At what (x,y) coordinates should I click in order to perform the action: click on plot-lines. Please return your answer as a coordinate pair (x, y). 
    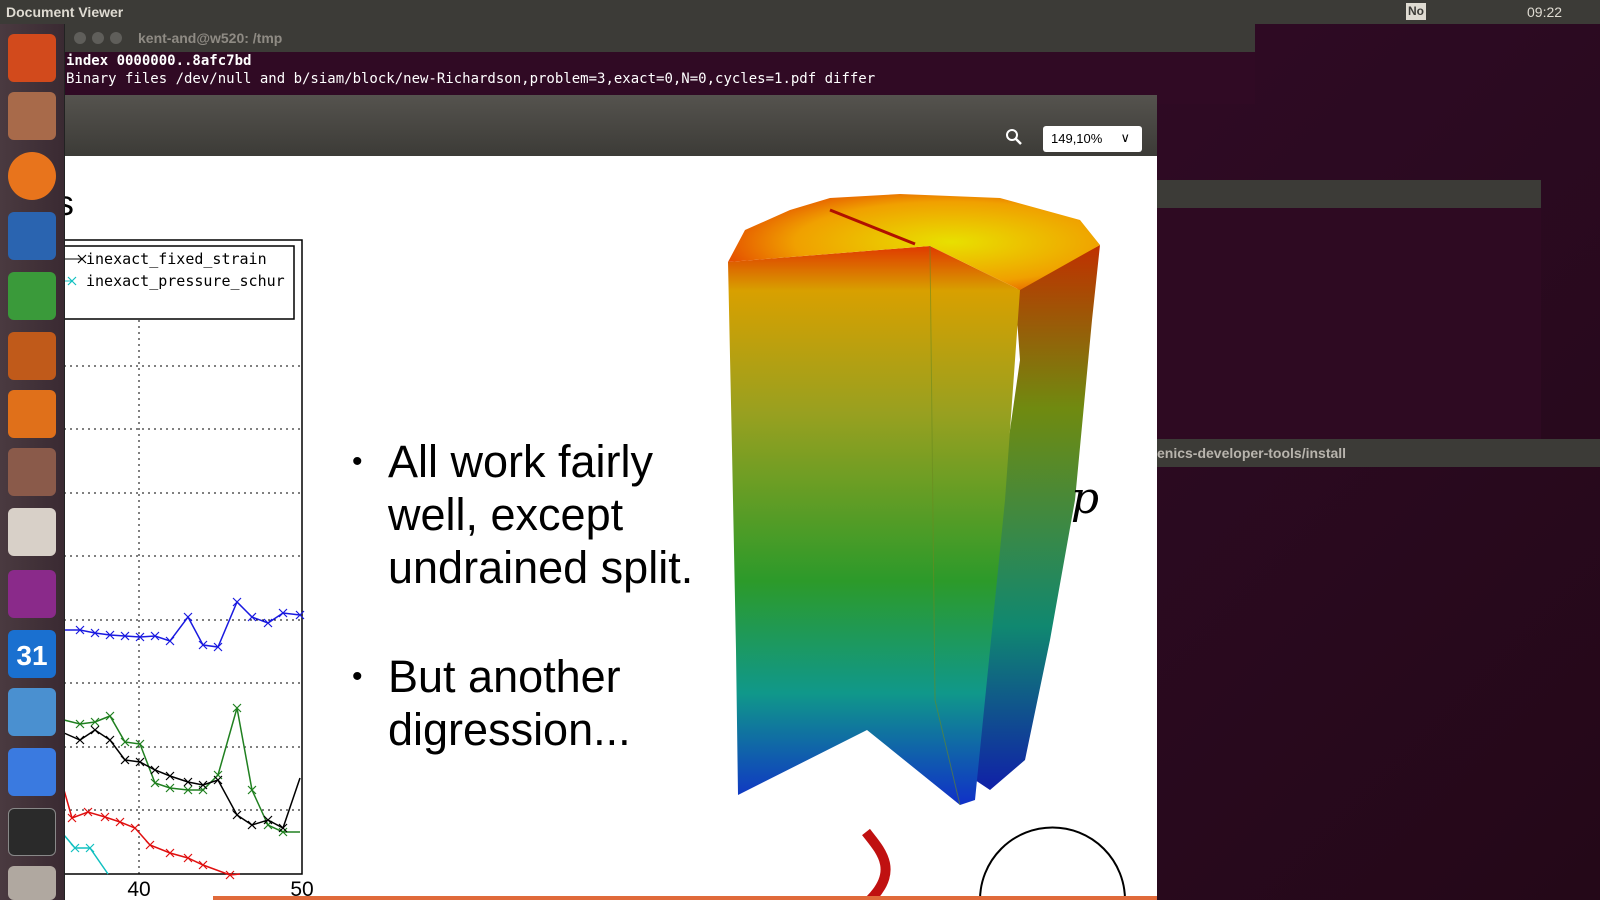
    Looking at the image, I should click on (184, 738).